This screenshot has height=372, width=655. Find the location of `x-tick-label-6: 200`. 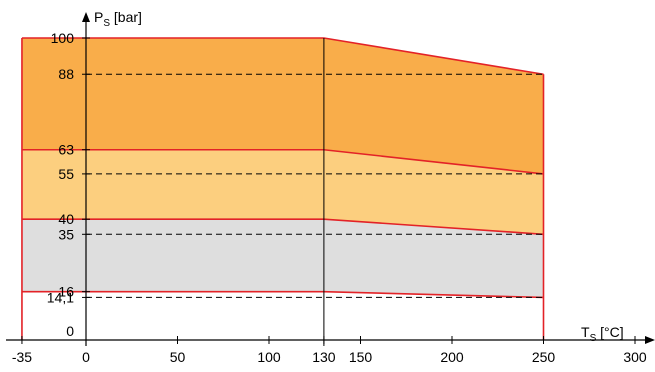

x-tick-label-6: 200 is located at coordinates (452, 357).